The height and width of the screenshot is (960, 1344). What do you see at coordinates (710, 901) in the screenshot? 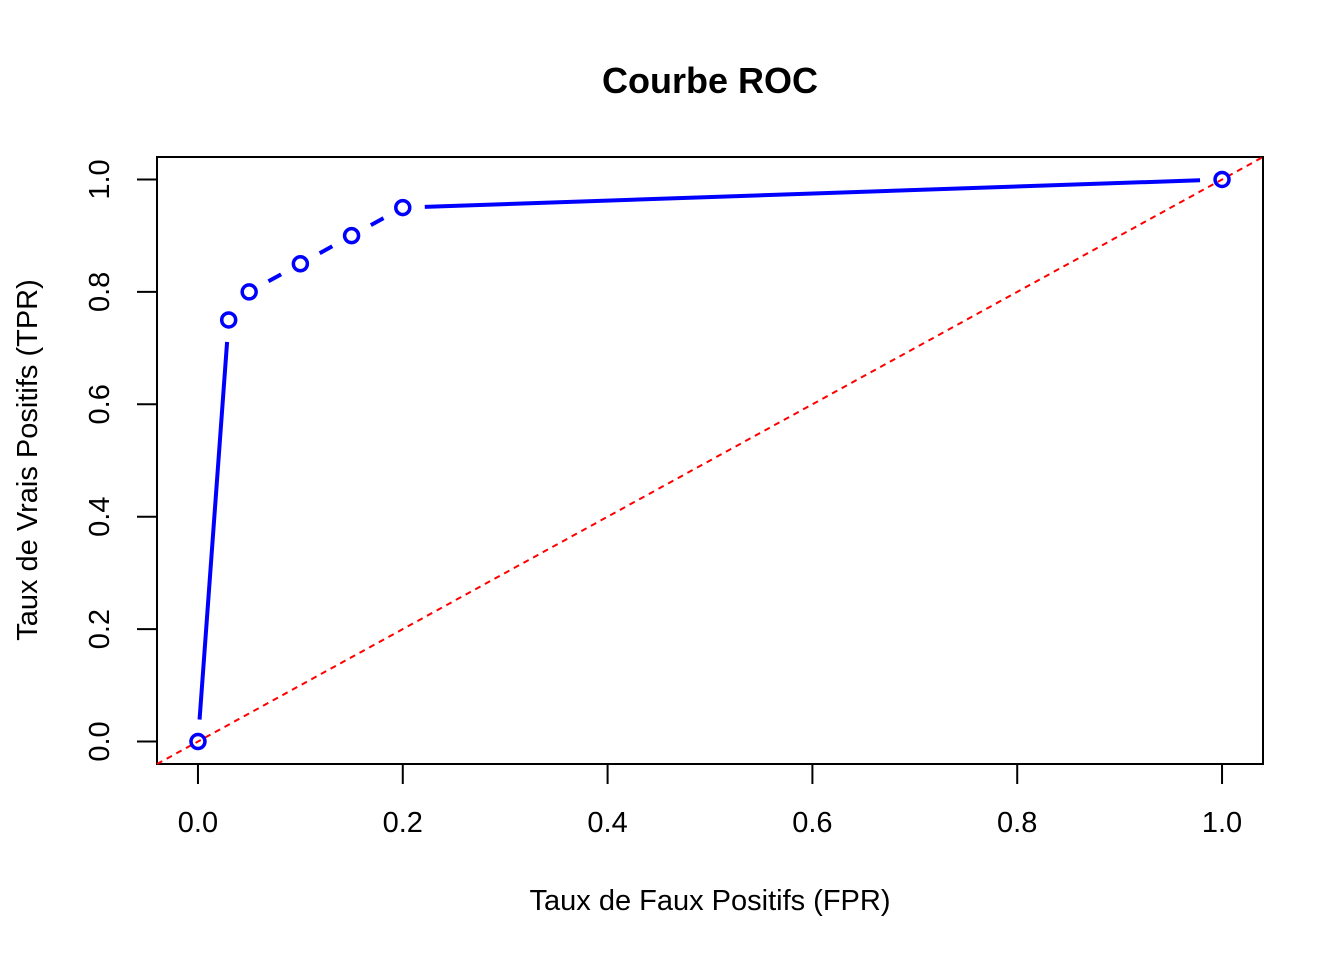
I see `x-axis-label: Taux de Faux Positifs (FPR)` at bounding box center [710, 901].